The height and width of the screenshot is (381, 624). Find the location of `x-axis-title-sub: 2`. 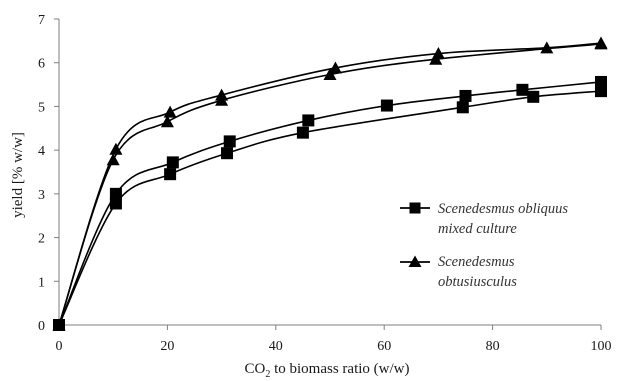

x-axis-title-sub: 2 is located at coordinates (267, 374).